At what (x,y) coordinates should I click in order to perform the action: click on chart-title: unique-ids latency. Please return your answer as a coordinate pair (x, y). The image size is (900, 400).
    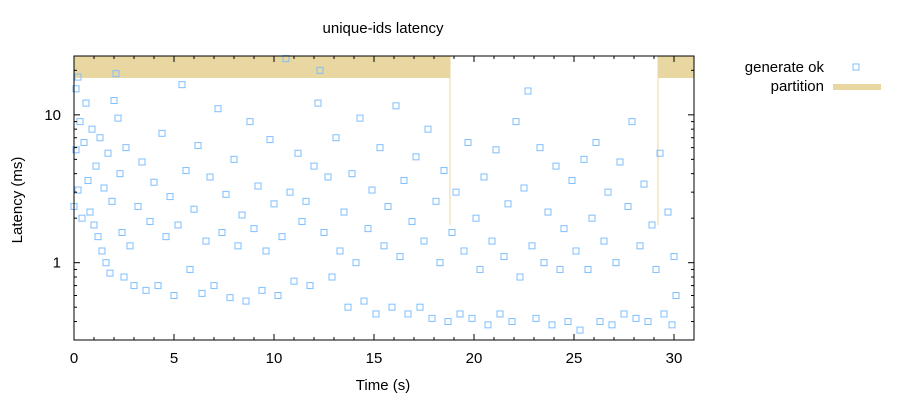
    Looking at the image, I should click on (383, 28).